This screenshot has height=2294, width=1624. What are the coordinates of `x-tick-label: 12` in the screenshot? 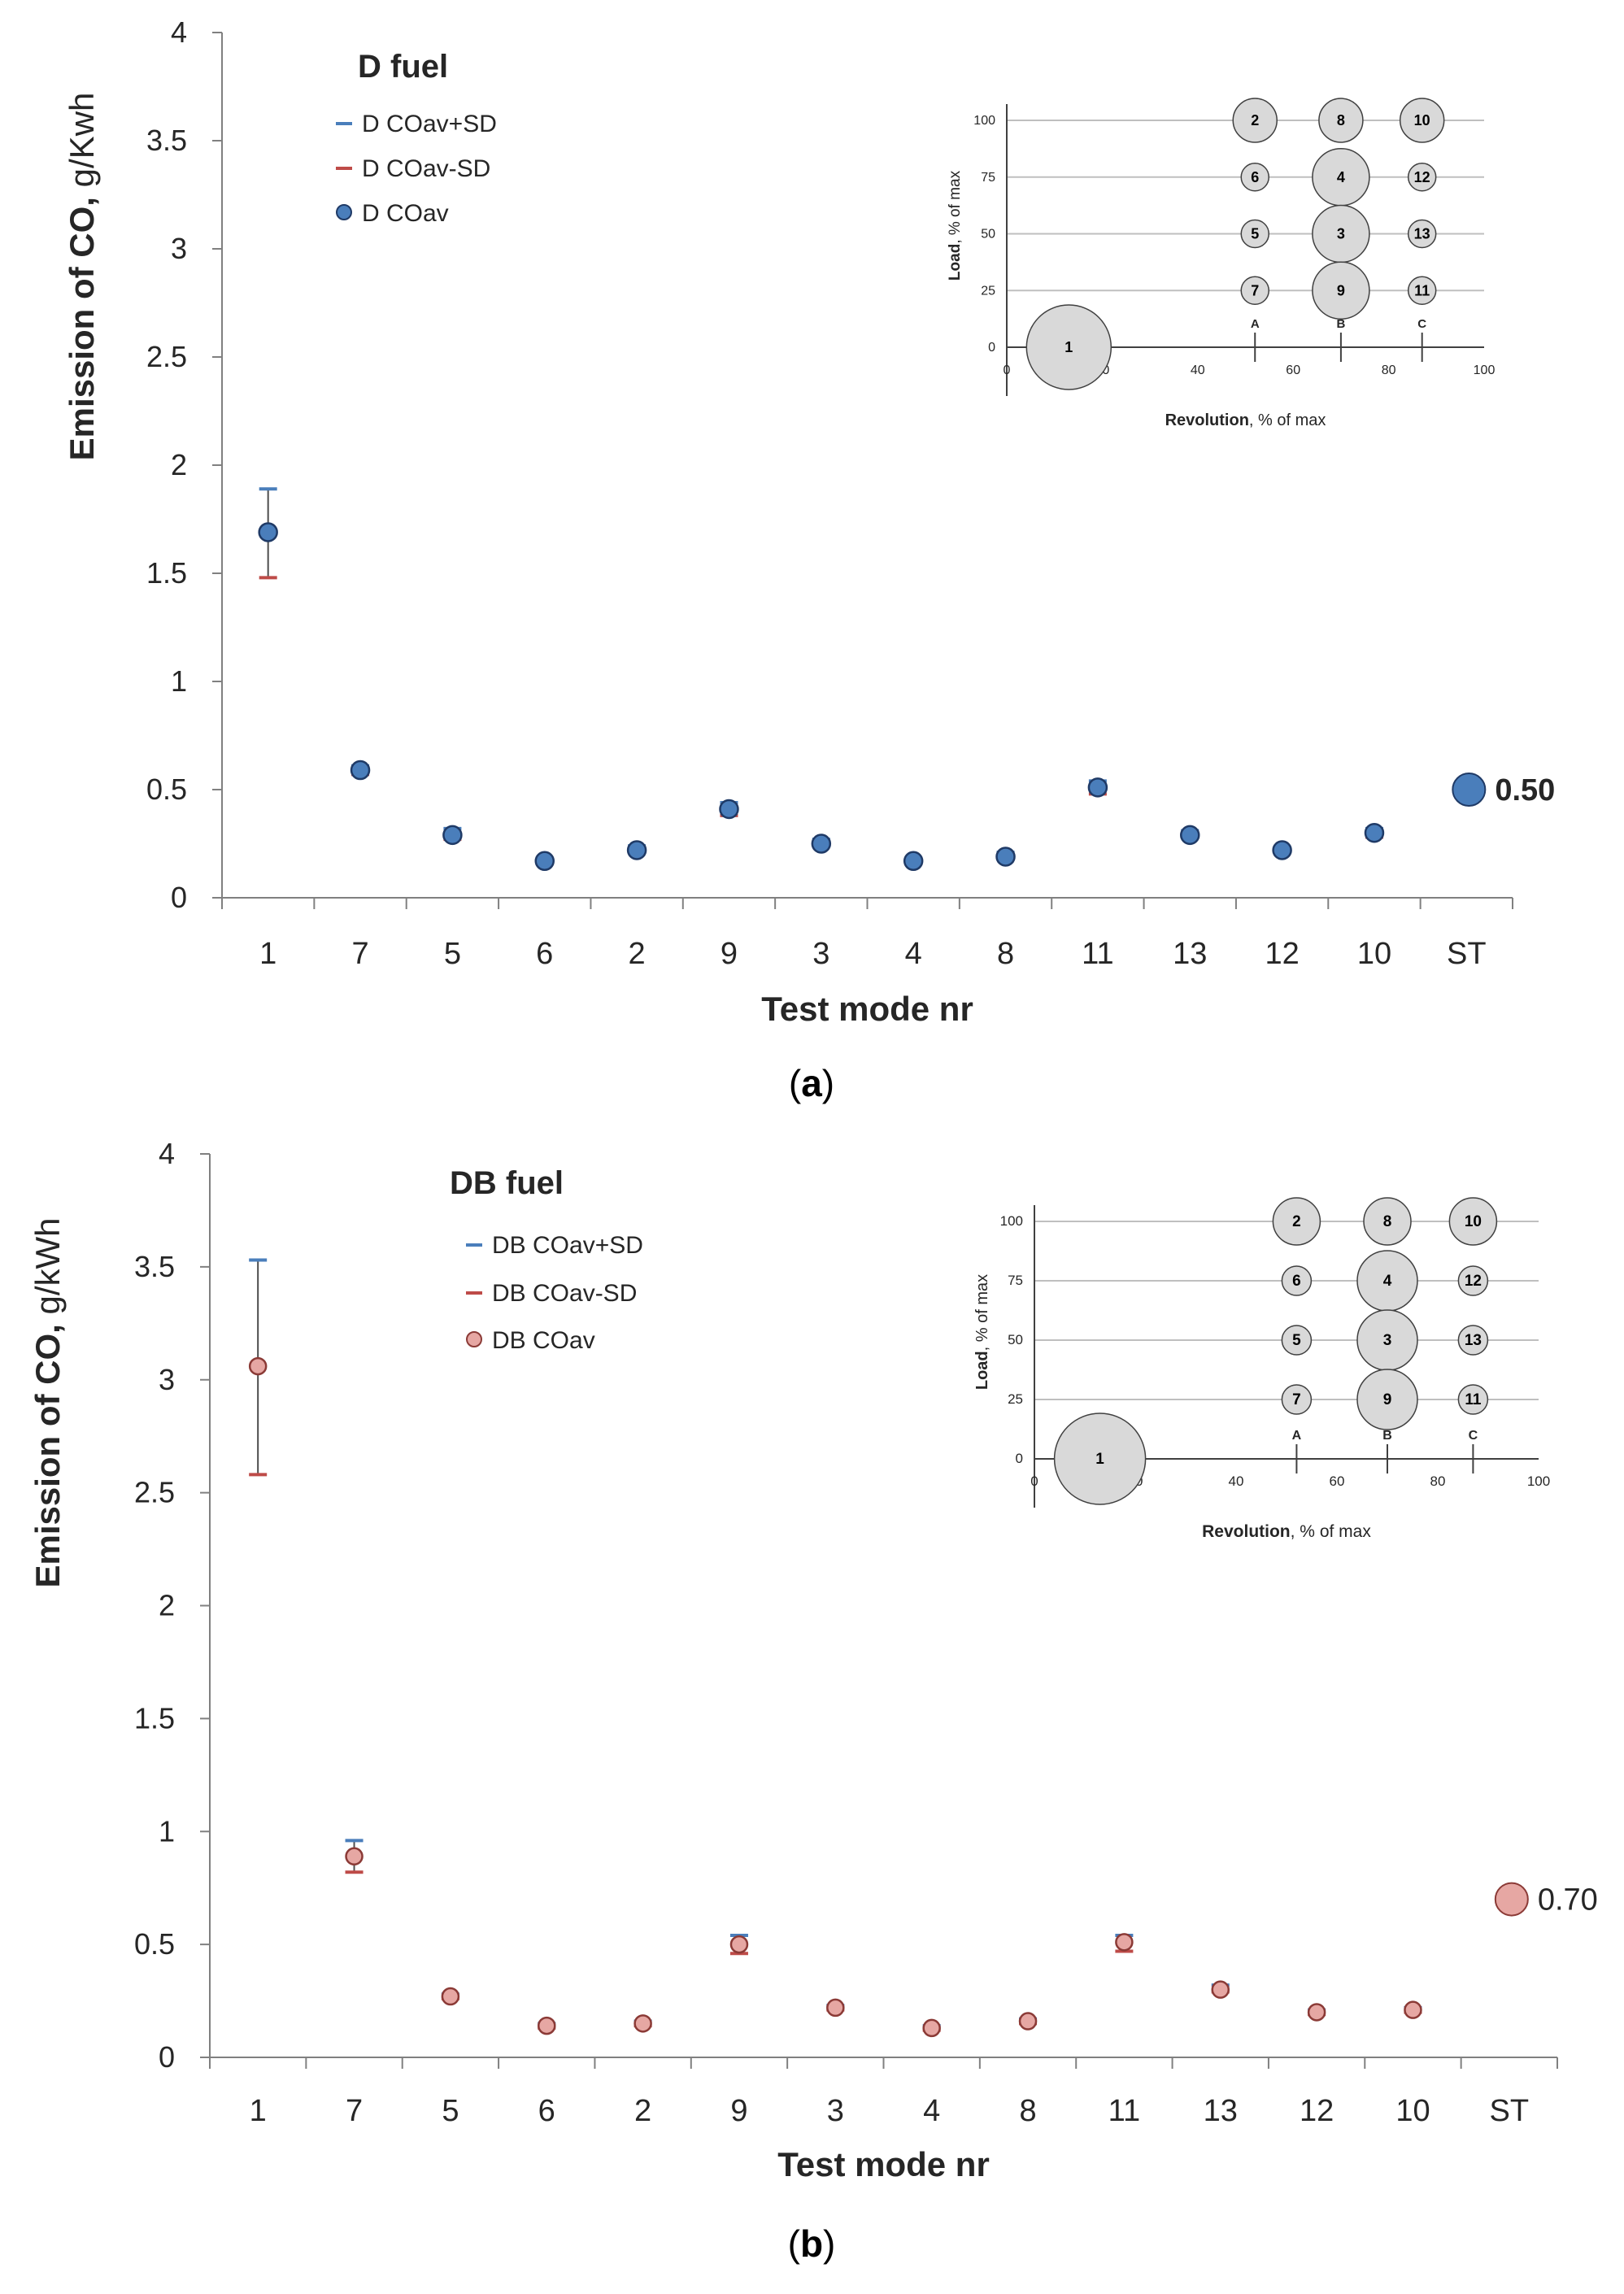 It's located at (1317, 2111).